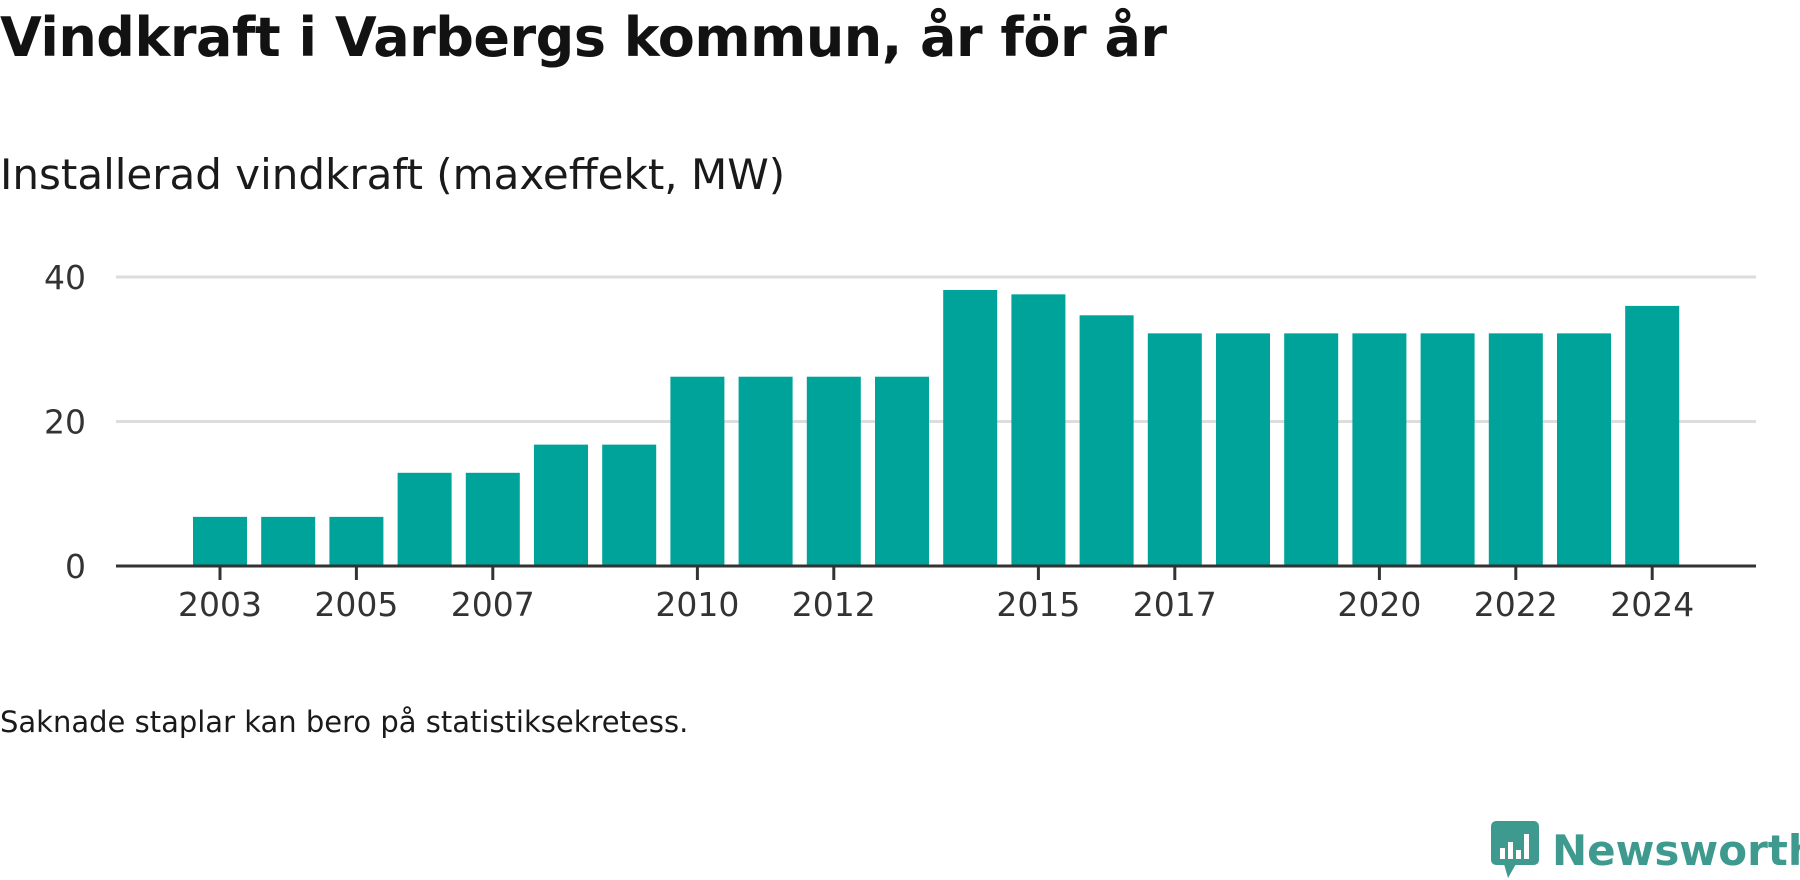 The height and width of the screenshot is (880, 1800). I want to click on bar-2006, so click(424, 519).